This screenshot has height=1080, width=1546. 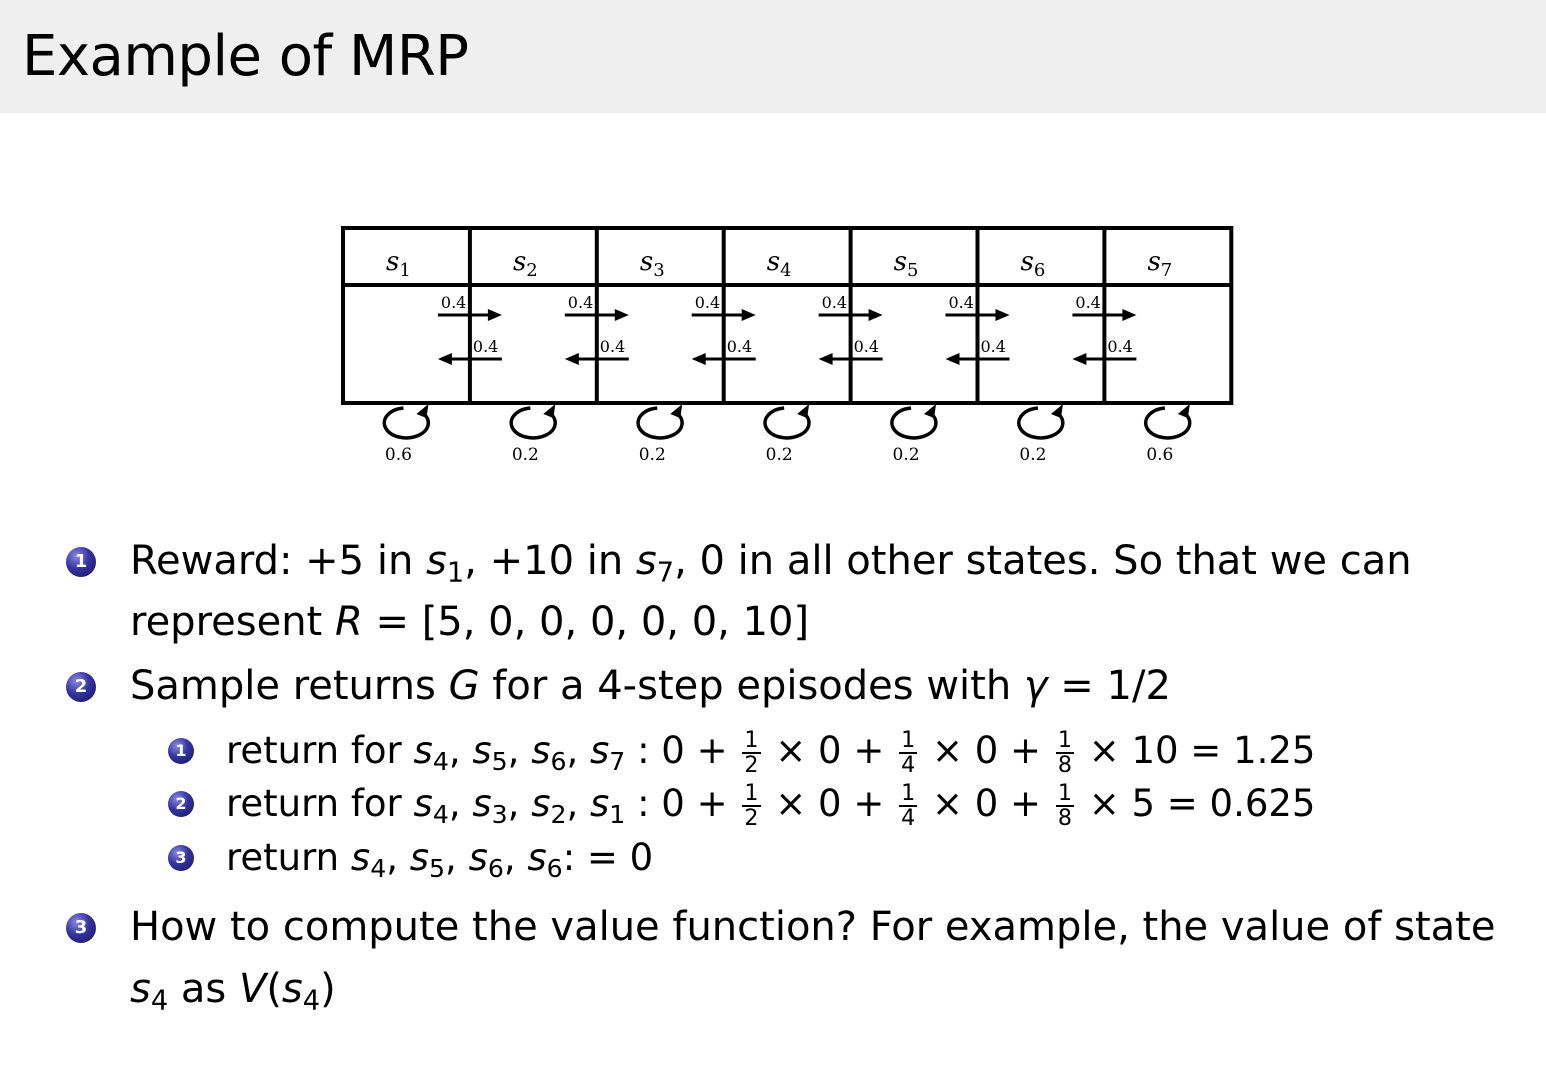 What do you see at coordinates (779, 264) in the screenshot?
I see `state-label: s4` at bounding box center [779, 264].